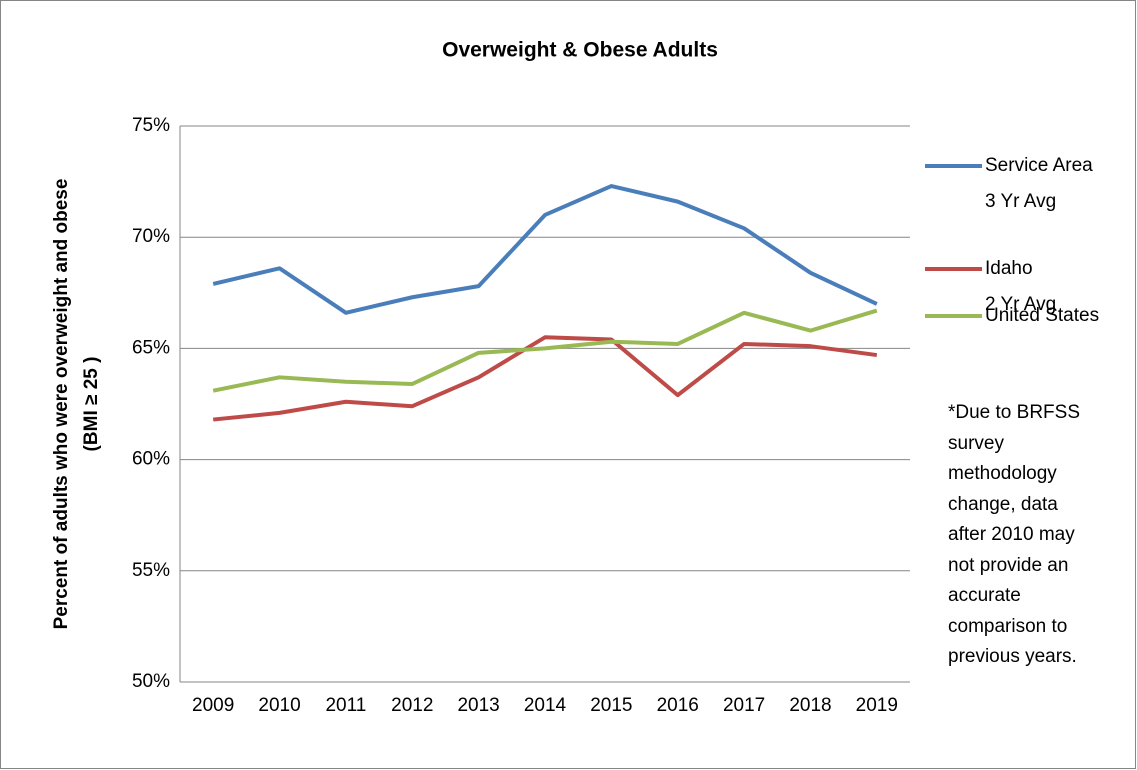 The height and width of the screenshot is (770, 1137). Describe the element at coordinates (151, 236) in the screenshot. I see `y-tick-label: 70%` at that location.